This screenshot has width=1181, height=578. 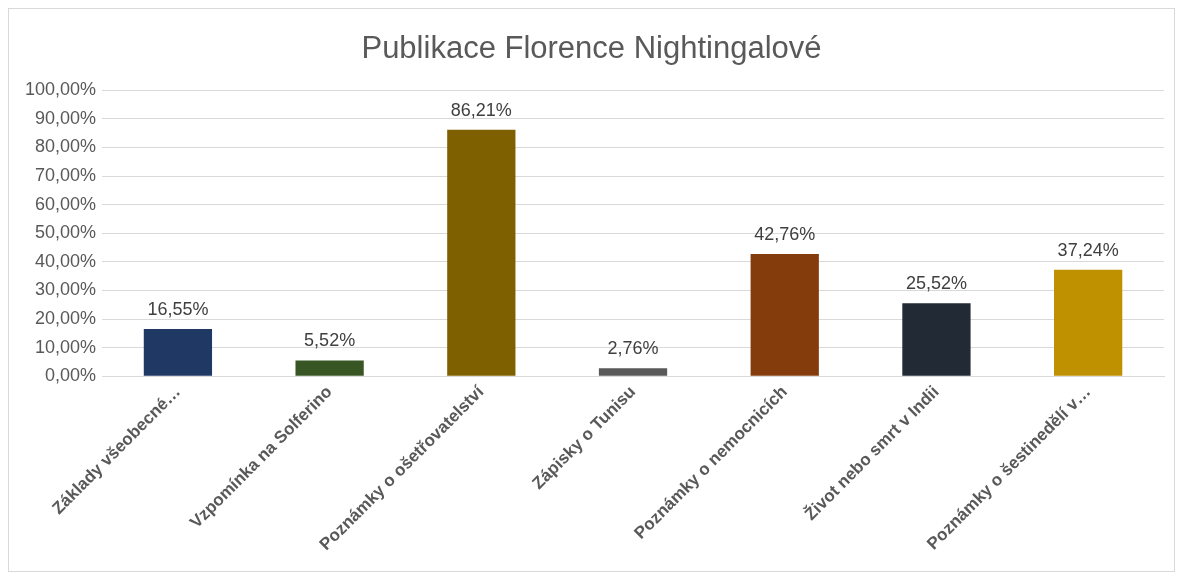 I want to click on data-label: 2,76%, so click(x=633, y=348).